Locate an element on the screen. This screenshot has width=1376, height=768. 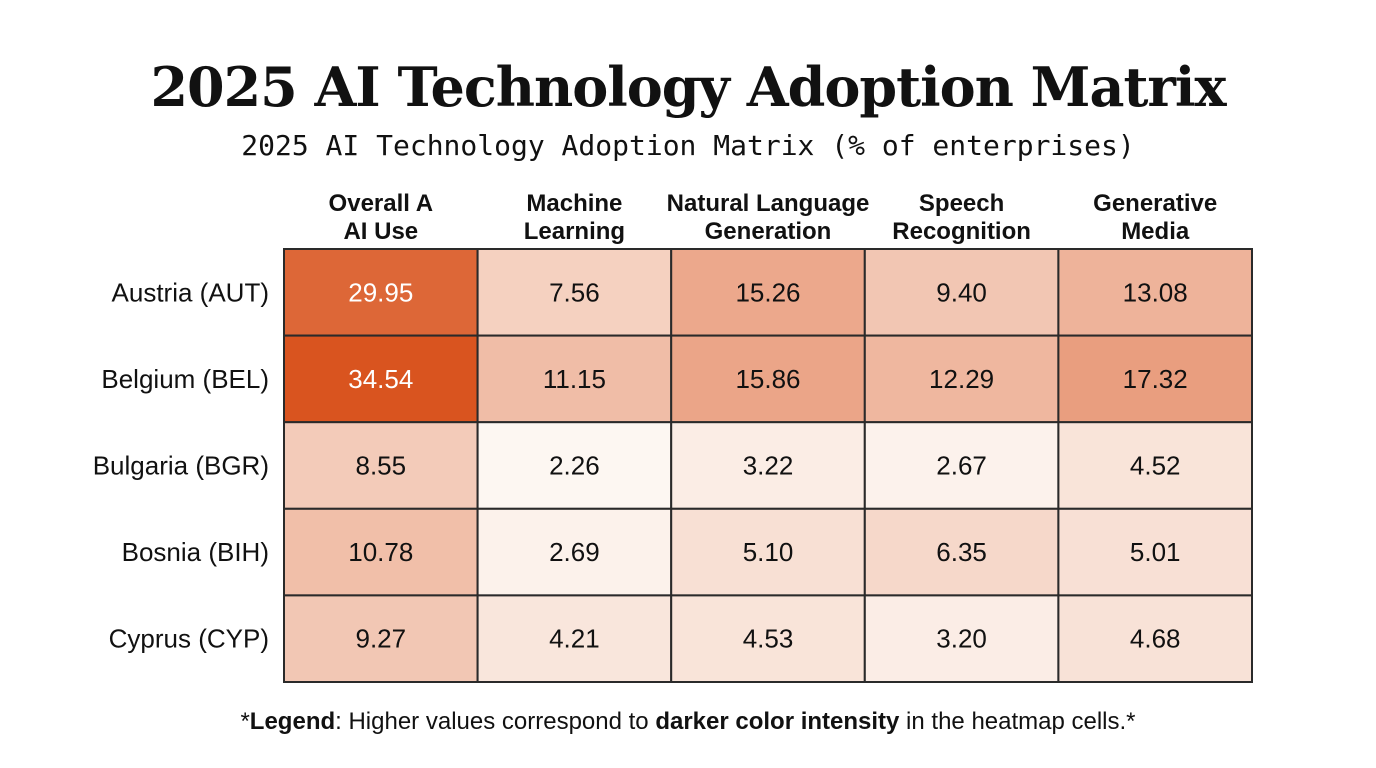
cell-value: 2.26 is located at coordinates (574, 466).